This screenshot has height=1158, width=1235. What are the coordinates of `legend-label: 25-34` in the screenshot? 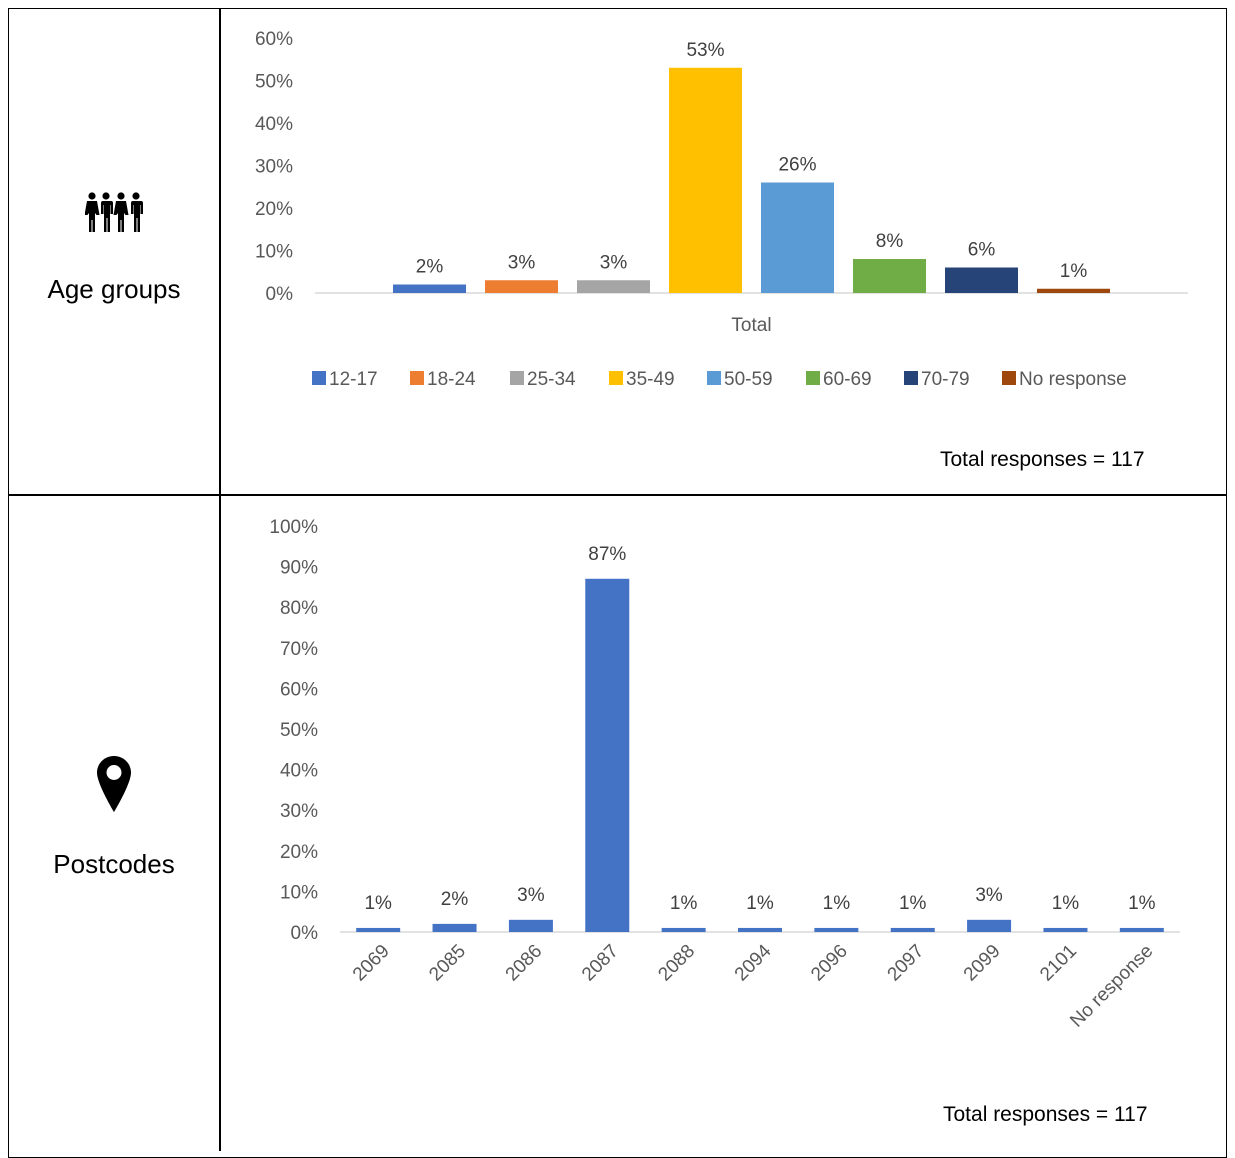 It's located at (551, 379).